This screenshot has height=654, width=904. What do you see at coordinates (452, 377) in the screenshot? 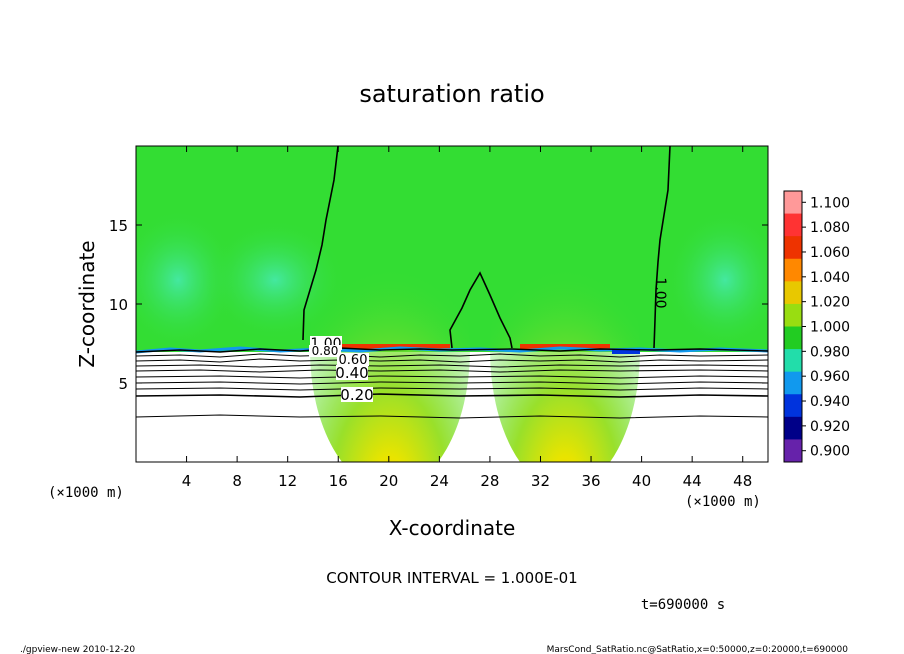
I see `contour-line-0.50` at bounding box center [452, 377].